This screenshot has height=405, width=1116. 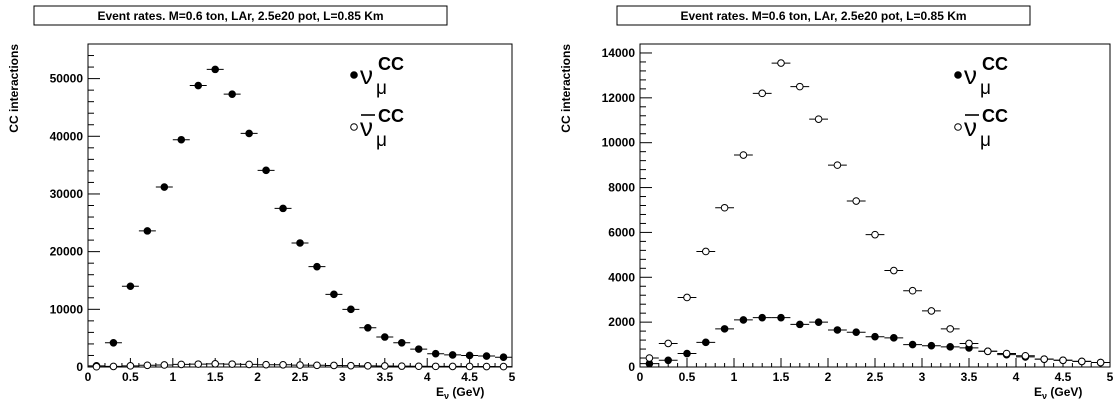 What do you see at coordinates (621, 188) in the screenshot?
I see `y-tick-label: 8000` at bounding box center [621, 188].